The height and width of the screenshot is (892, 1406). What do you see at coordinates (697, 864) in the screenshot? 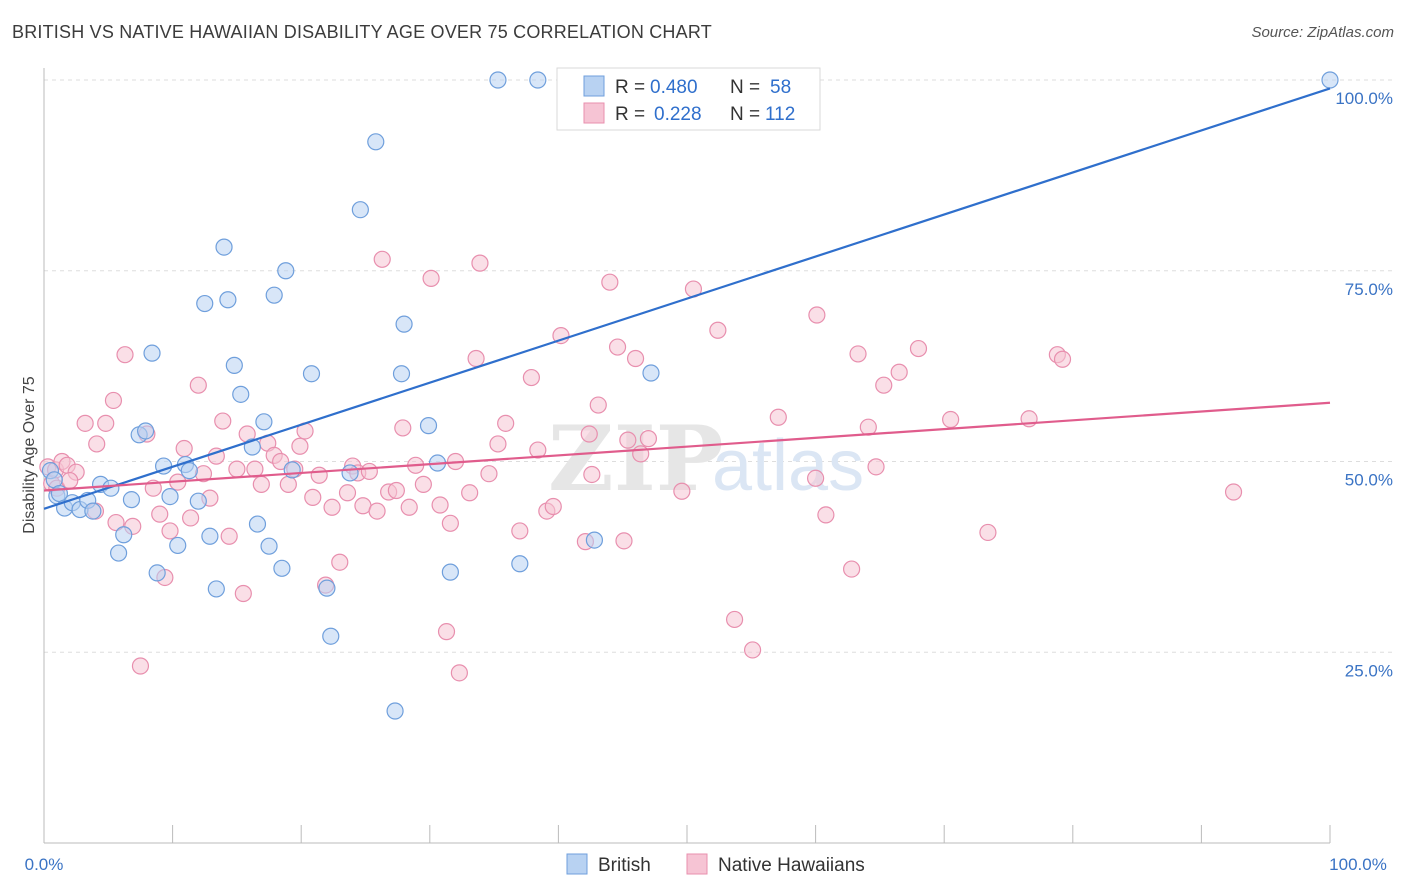
I see `legend-hawaiian-swatch` at bounding box center [697, 864].